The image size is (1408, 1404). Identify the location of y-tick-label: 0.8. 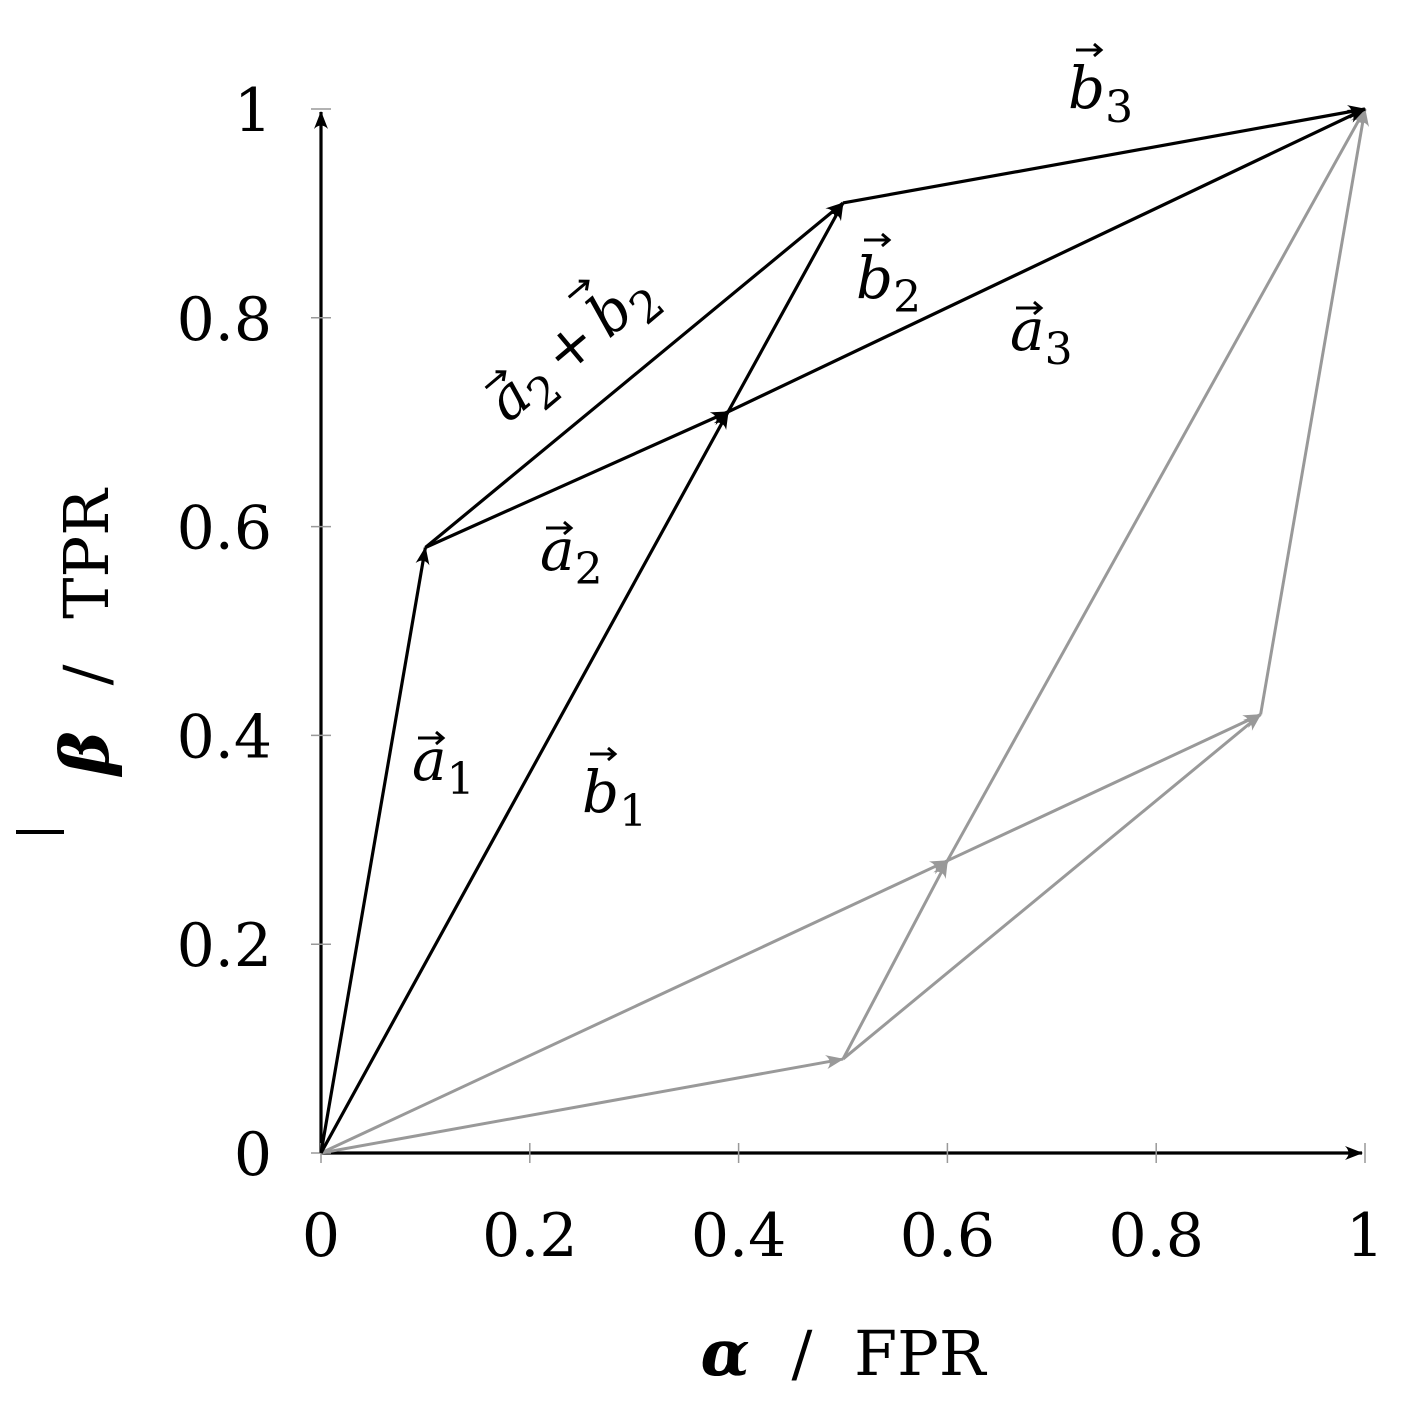
(224, 320).